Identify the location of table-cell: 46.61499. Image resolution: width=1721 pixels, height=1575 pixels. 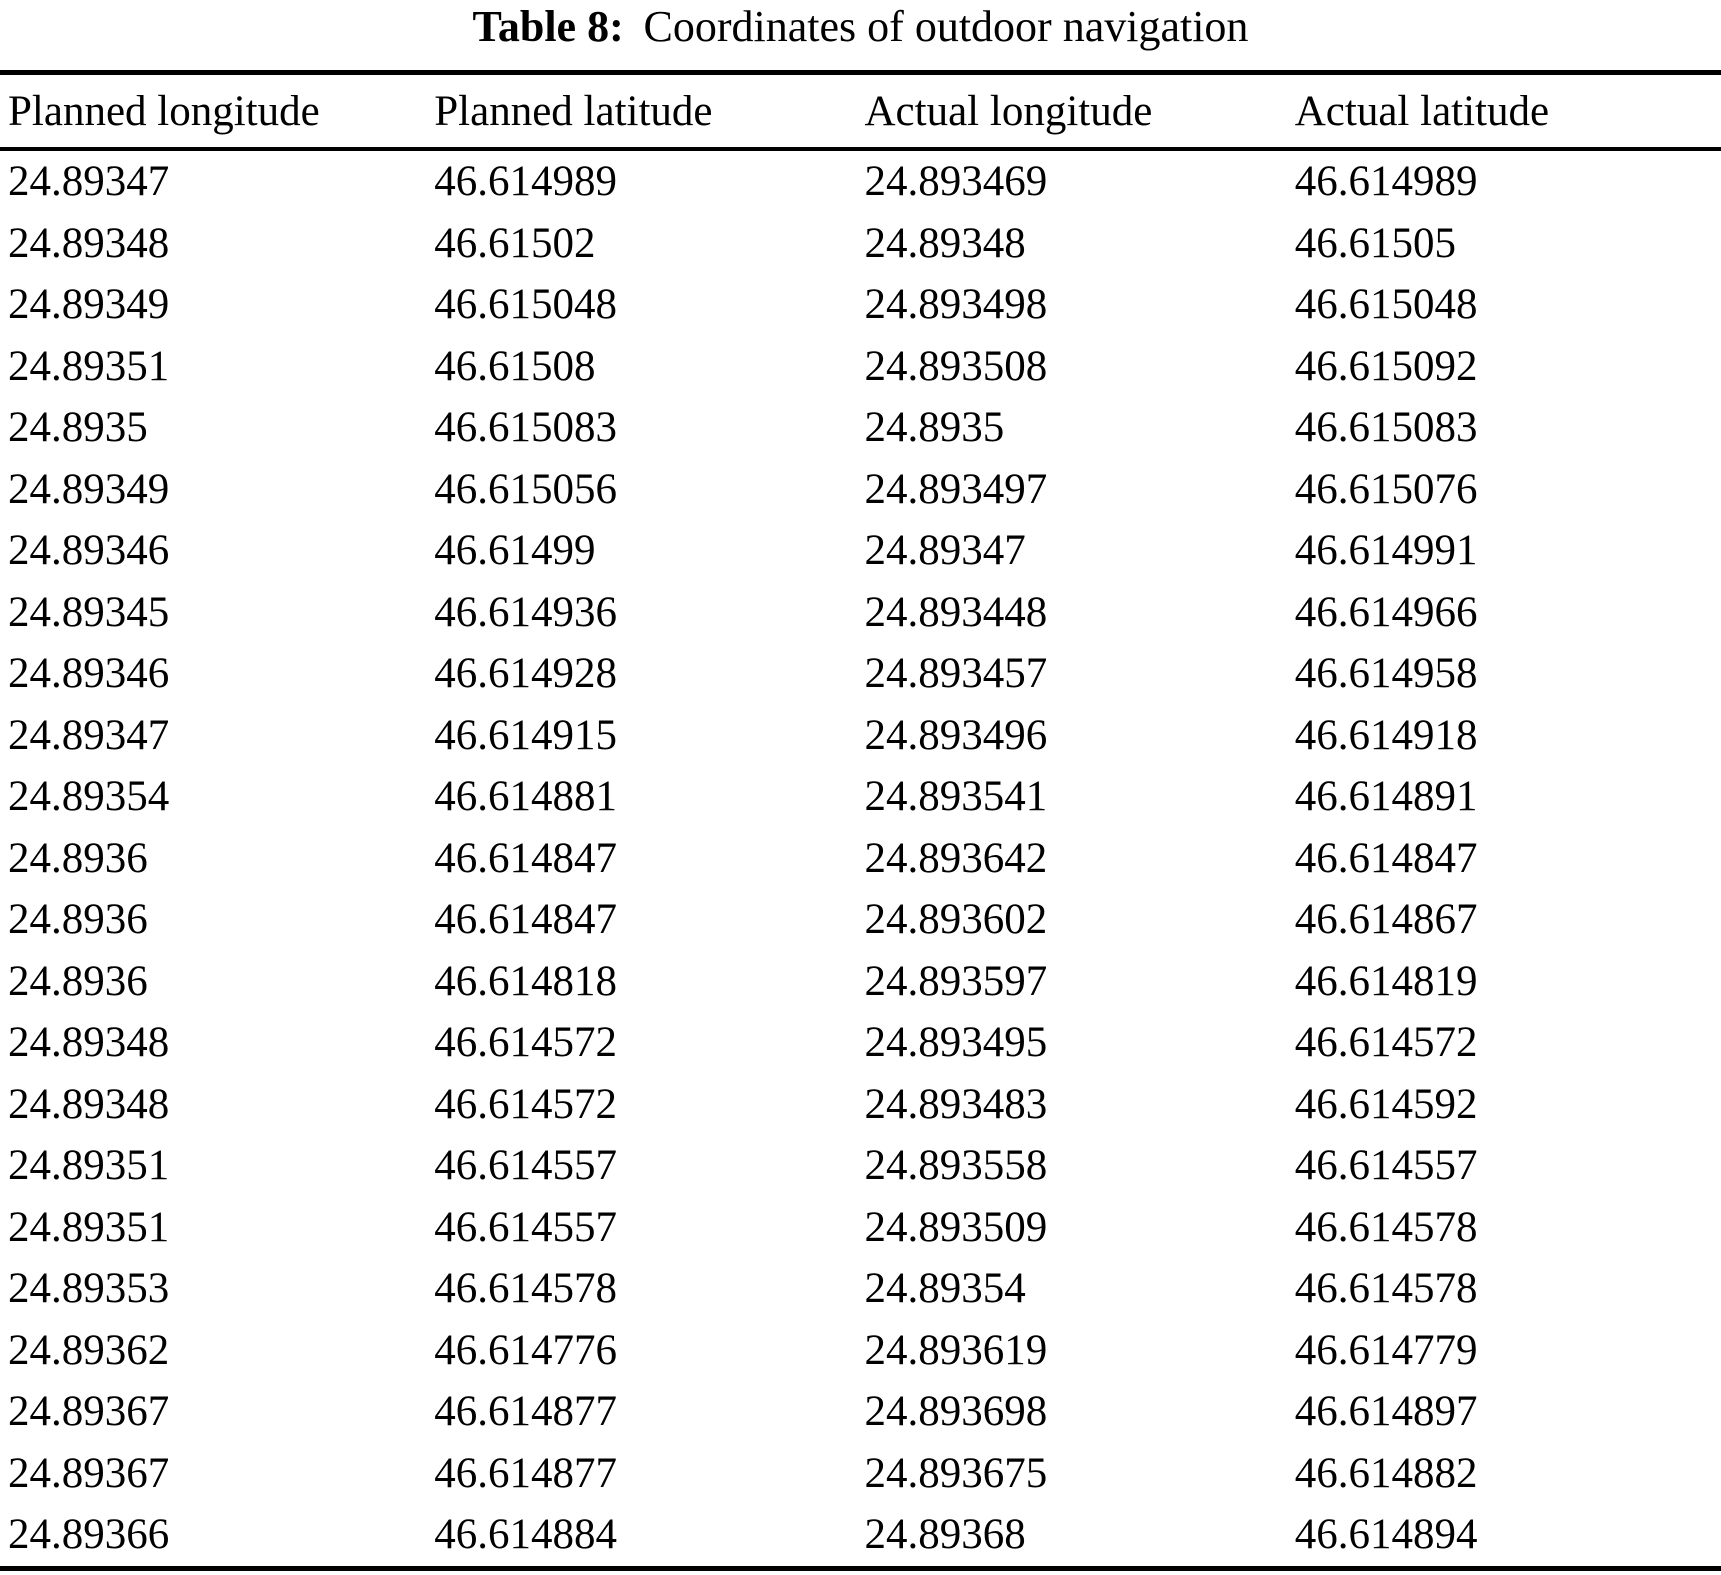
(515, 551).